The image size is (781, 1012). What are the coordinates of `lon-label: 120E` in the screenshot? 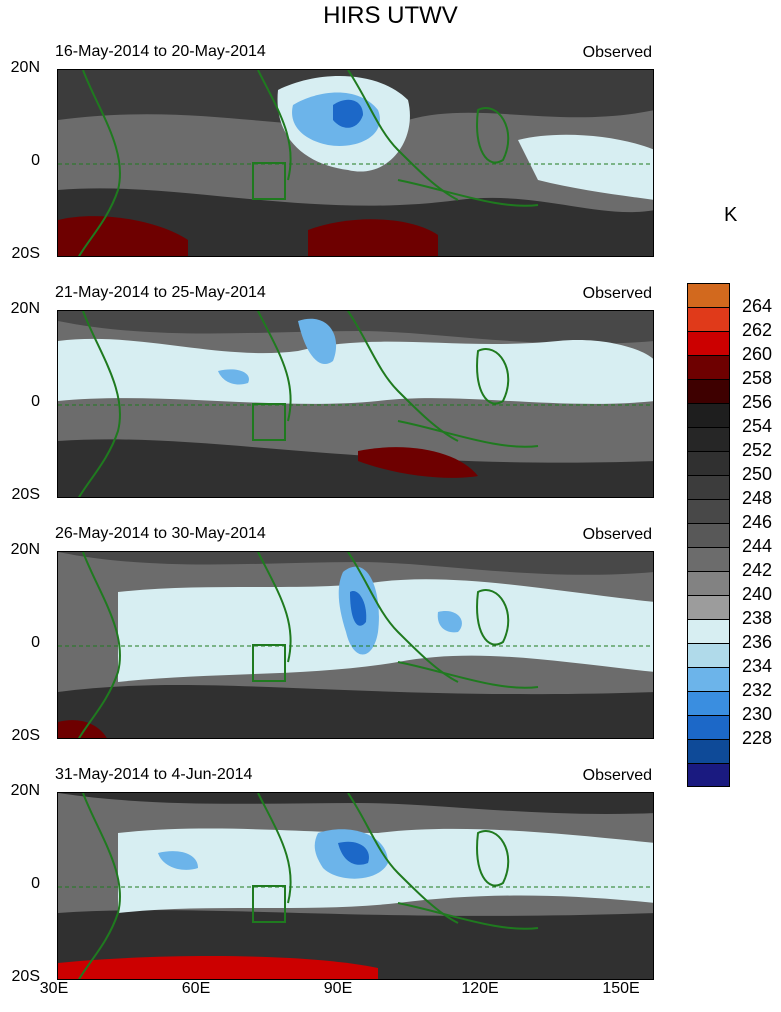 It's located at (480, 988).